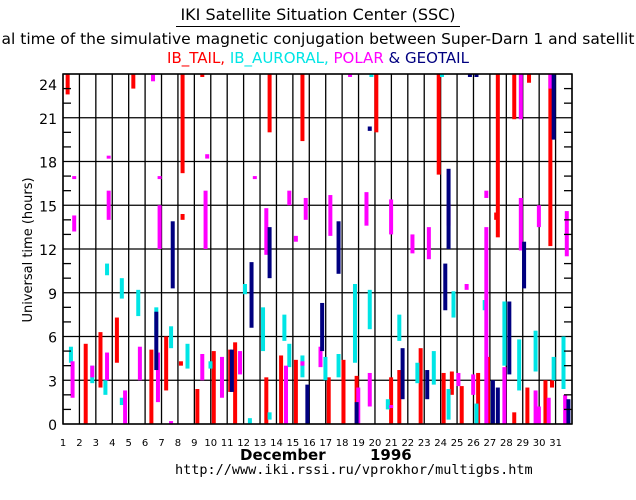 The height and width of the screenshot is (500, 636). I want to click on series-legend: IB_TAIL, IB_AURORAL, POLAR & GEOTAIL, so click(318, 58).